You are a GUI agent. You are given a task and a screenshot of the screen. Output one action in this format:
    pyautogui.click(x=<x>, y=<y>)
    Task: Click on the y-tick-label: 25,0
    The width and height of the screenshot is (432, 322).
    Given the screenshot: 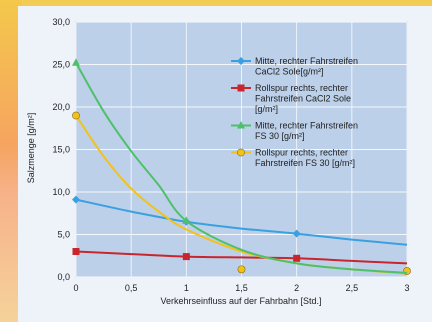 What is the action you would take?
    pyautogui.click(x=61, y=65)
    